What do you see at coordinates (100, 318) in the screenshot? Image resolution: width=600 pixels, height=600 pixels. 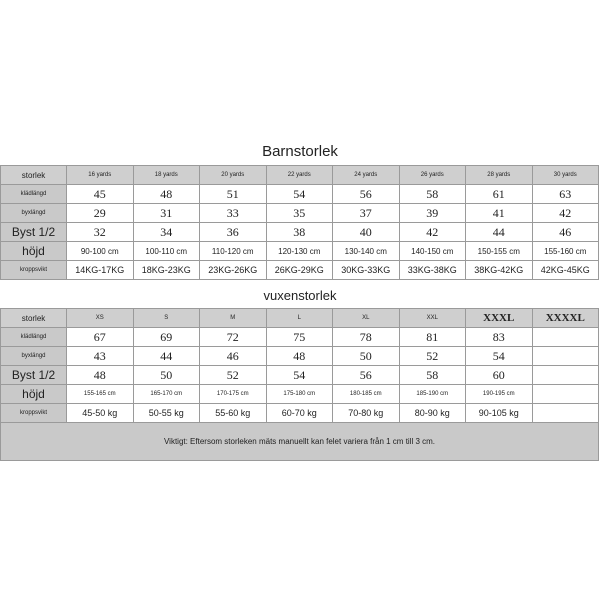 I see `size-header-cell: XS` at bounding box center [100, 318].